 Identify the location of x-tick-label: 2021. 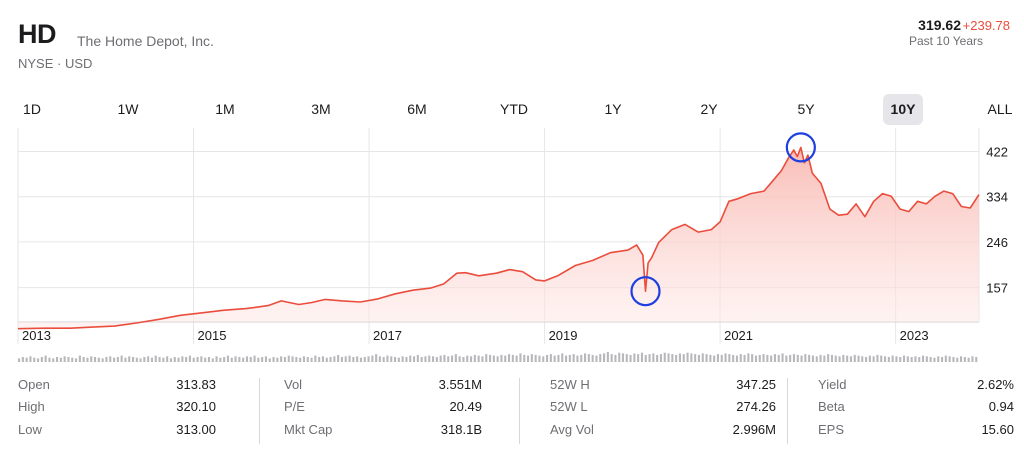
(738, 335).